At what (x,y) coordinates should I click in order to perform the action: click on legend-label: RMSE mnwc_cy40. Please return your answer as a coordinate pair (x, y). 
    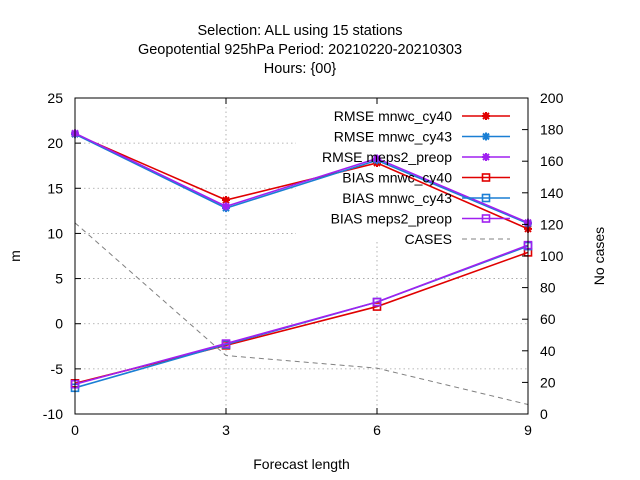
    Looking at the image, I should click on (393, 116).